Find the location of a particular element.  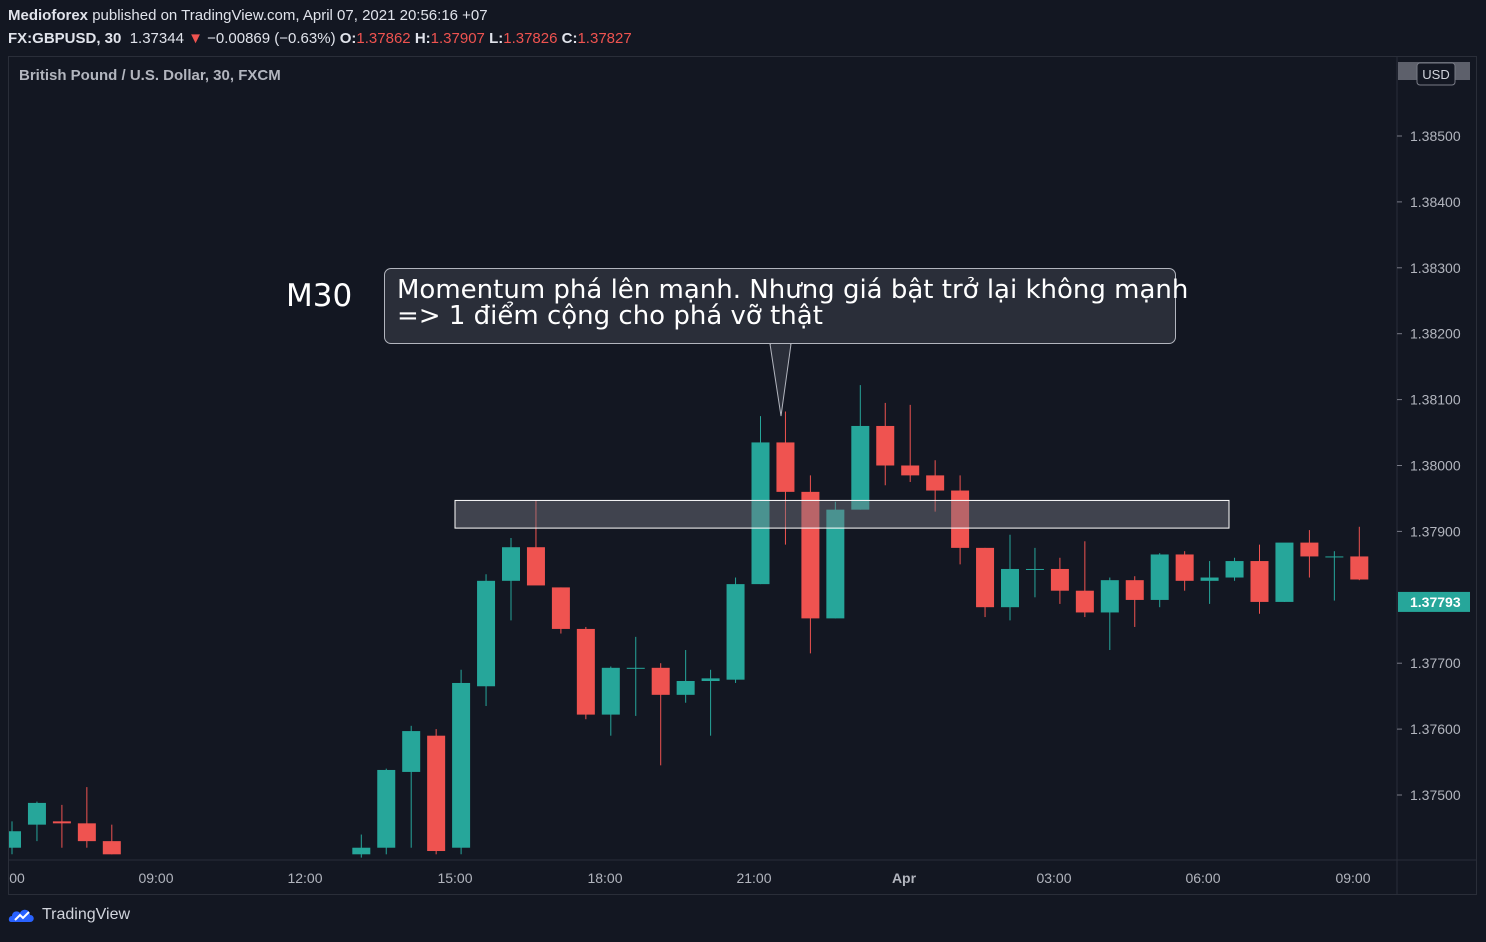

close-label: C: is located at coordinates (569, 38).